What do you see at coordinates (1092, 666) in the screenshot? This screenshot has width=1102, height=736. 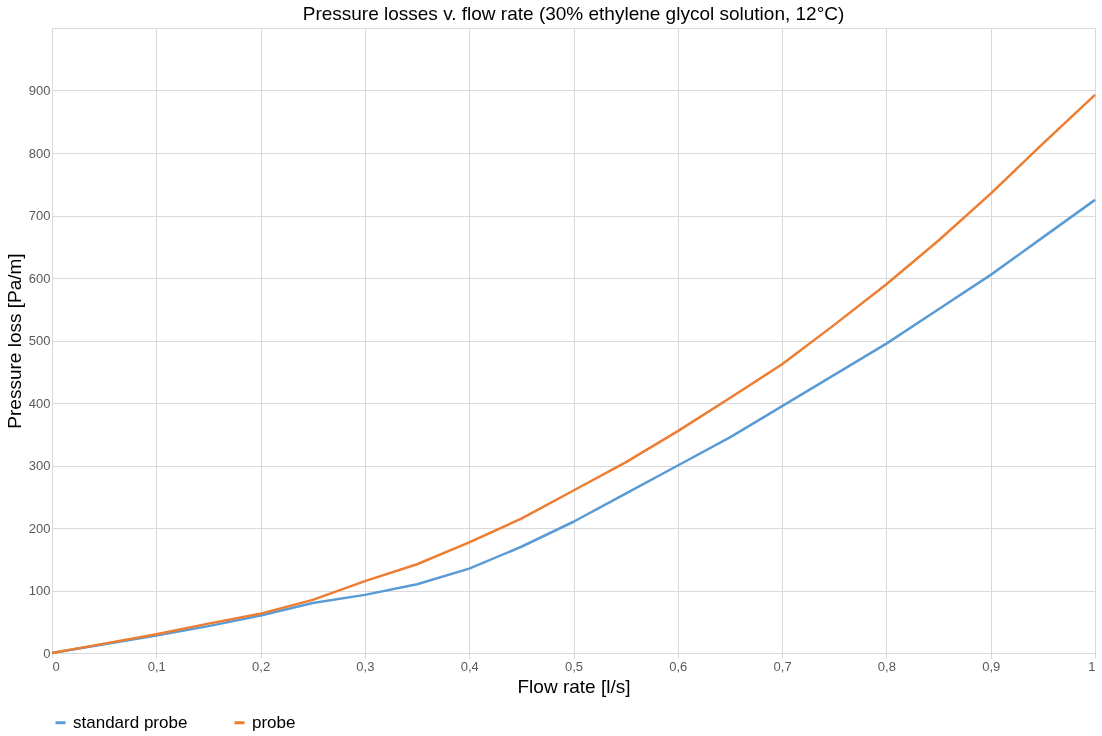 I see `x-tick-label: 1` at bounding box center [1092, 666].